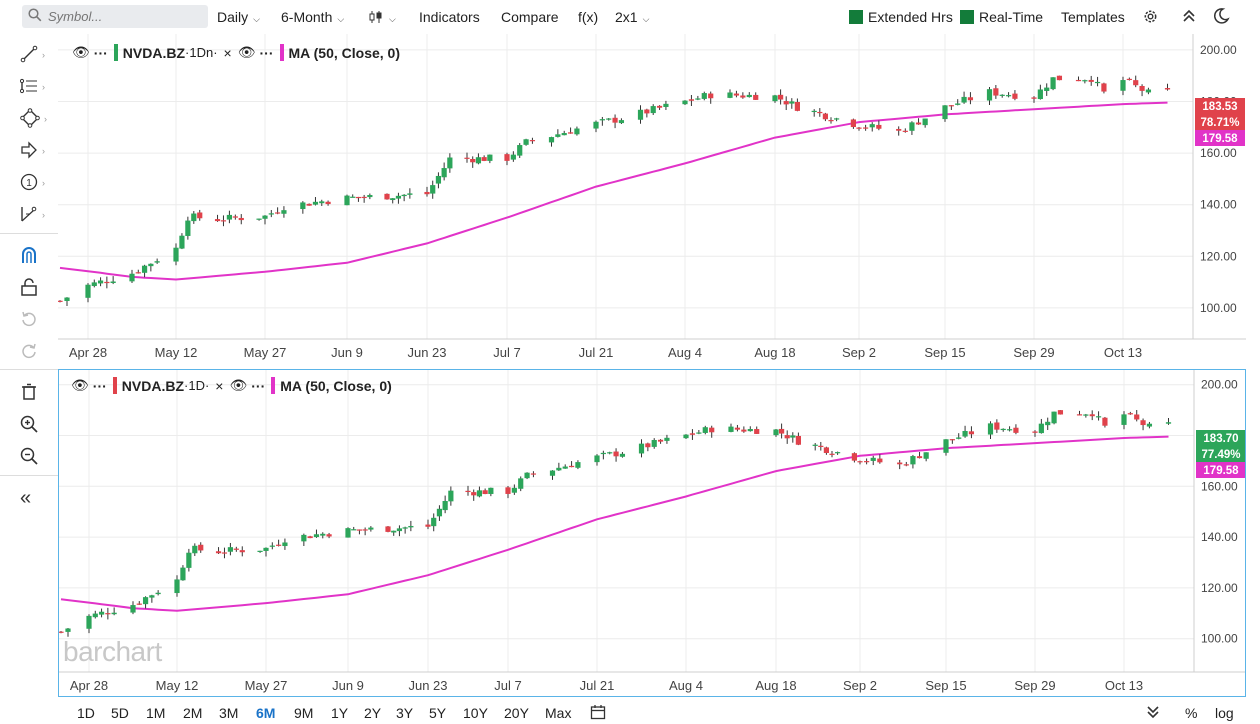 The width and height of the screenshot is (1260, 724). What do you see at coordinates (266, 713) in the screenshot?
I see `range-6m: 6M` at bounding box center [266, 713].